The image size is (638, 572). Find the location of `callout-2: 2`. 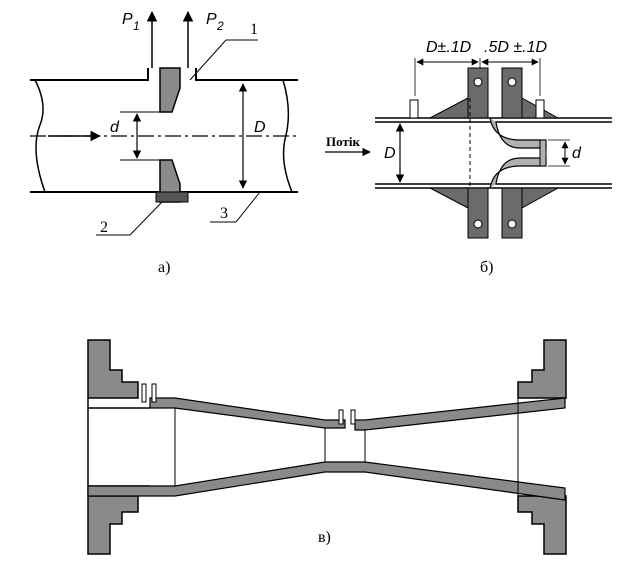

callout-2: 2 is located at coordinates (104, 227).